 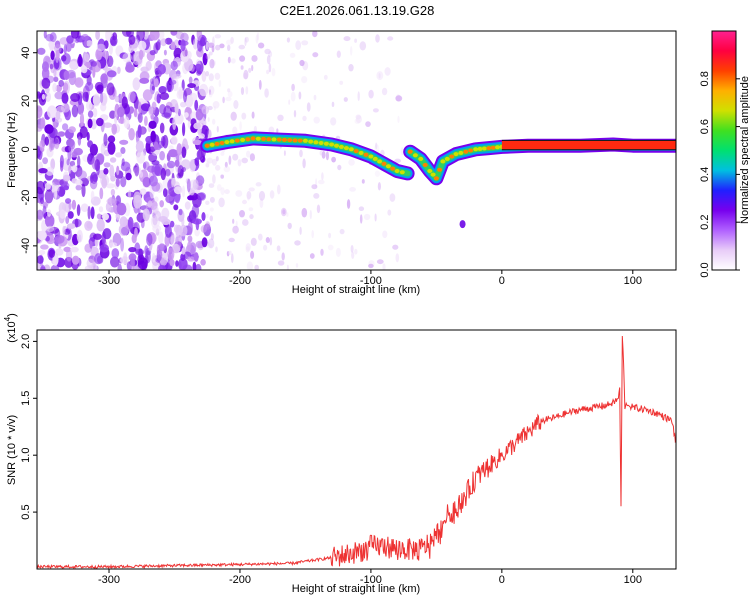 I want to click on isolated-blob, so click(x=462, y=224).